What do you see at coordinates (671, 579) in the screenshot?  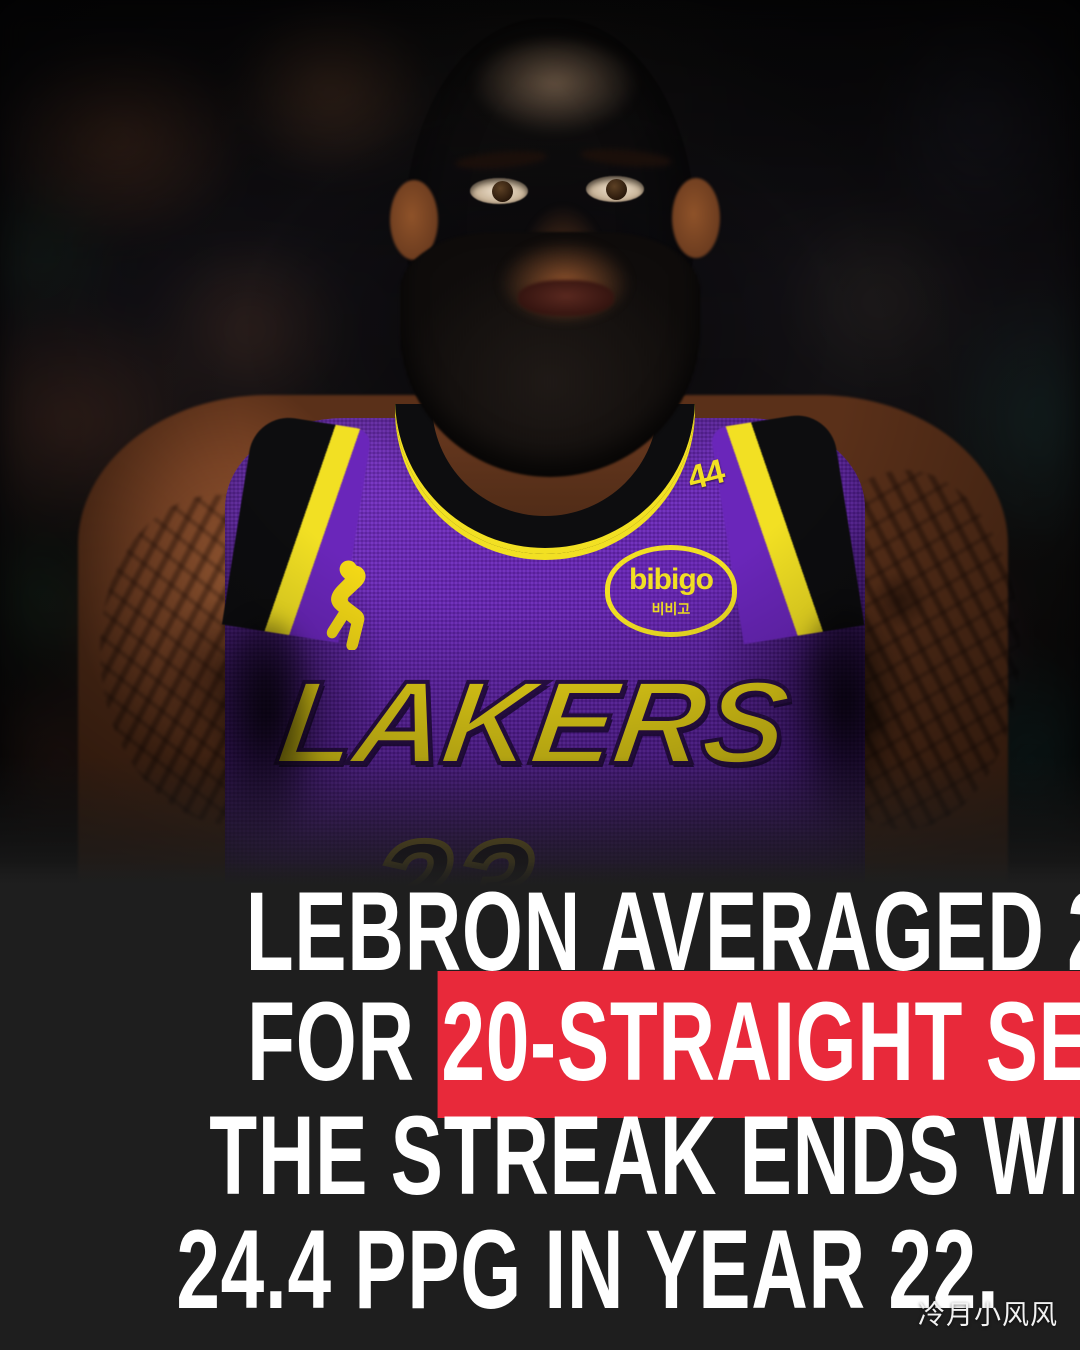 I see `bibigo-wordmark: bibigo` at bounding box center [671, 579].